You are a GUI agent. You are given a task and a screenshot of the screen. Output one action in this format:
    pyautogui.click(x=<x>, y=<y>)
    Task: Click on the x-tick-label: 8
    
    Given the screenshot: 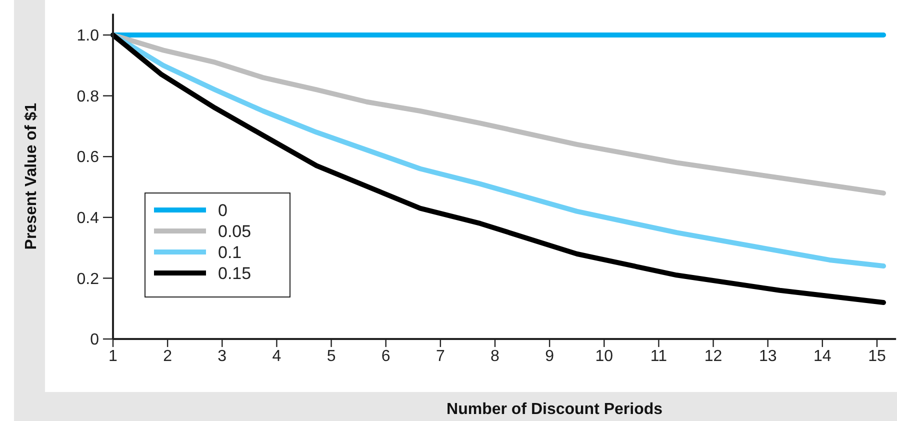 What is the action you would take?
    pyautogui.click(x=495, y=356)
    